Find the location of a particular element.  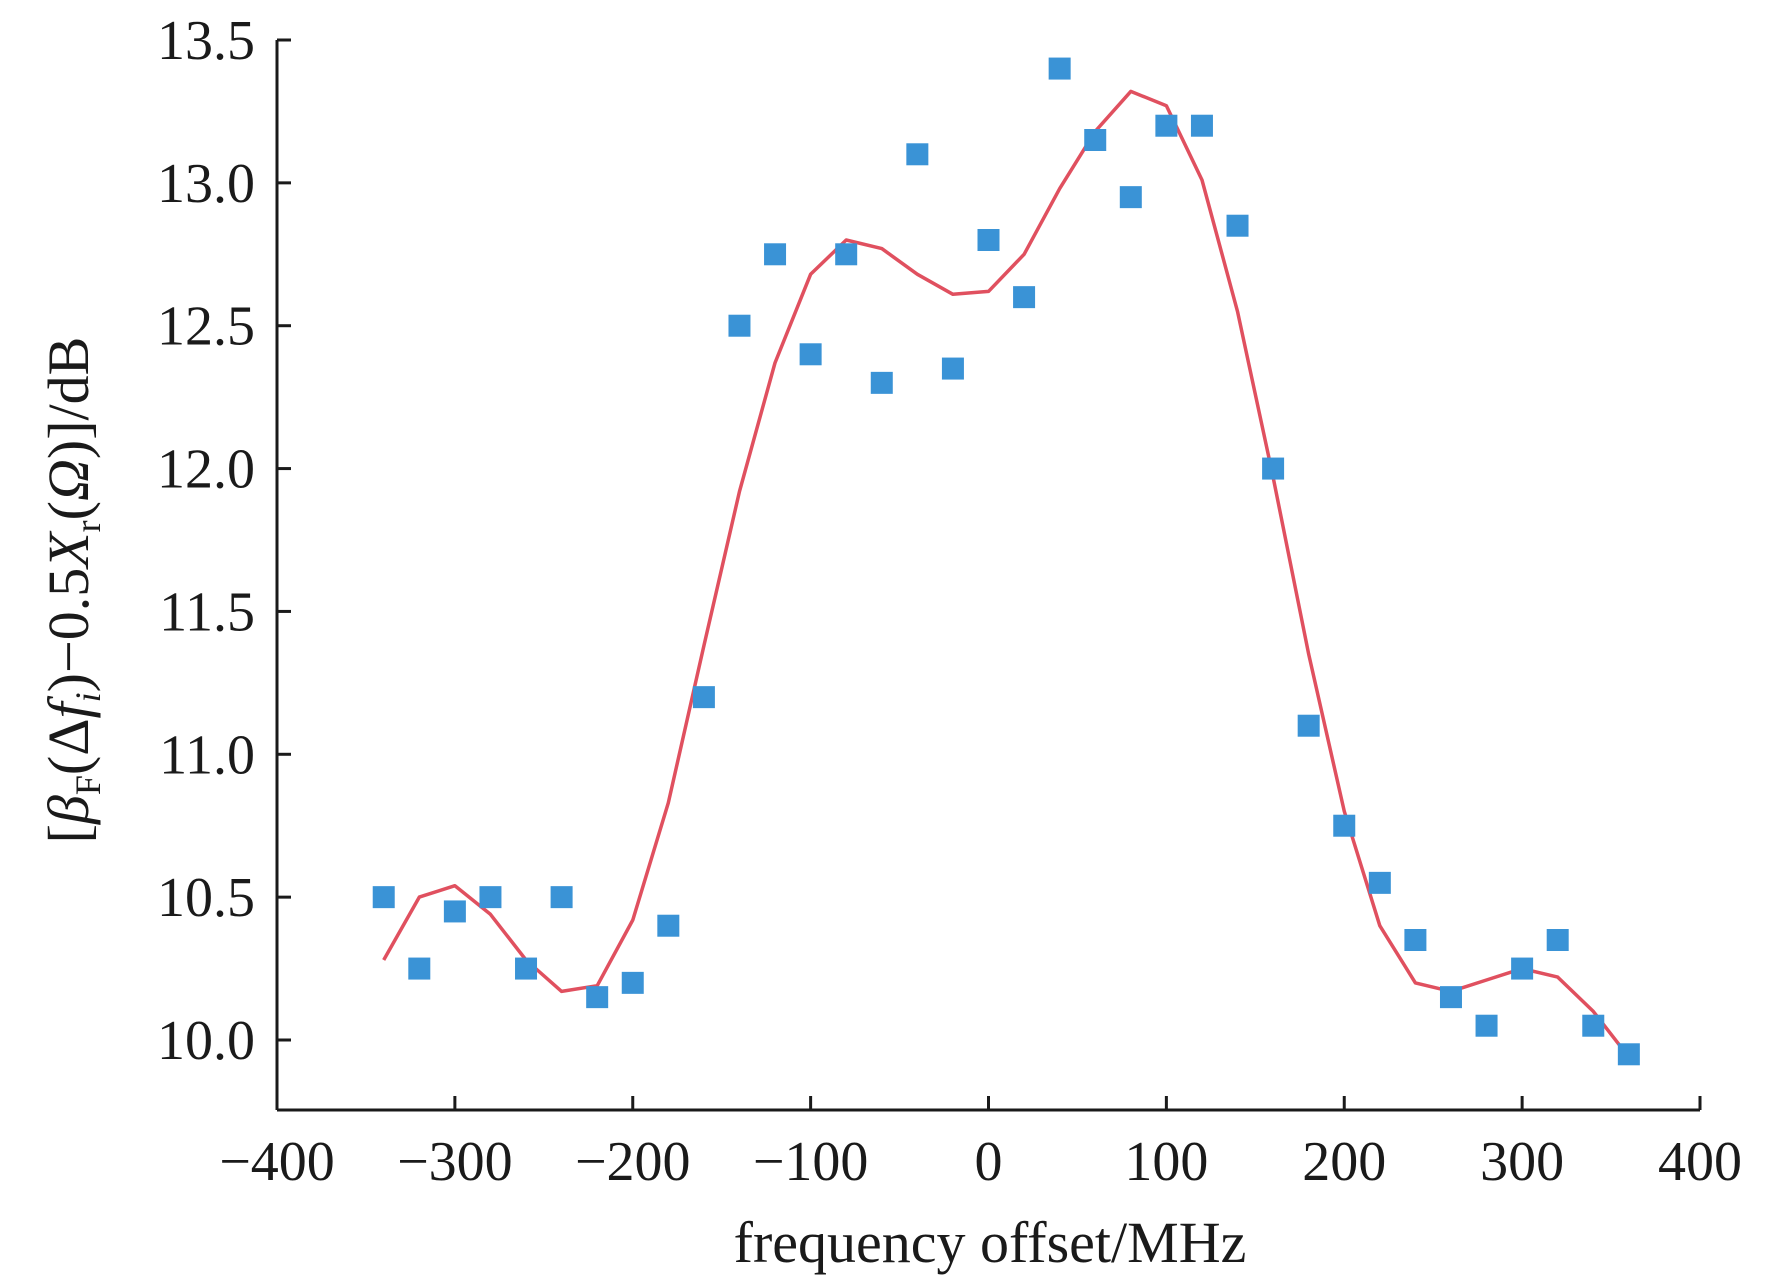

y-label-open-bracket: [ is located at coordinates (68, 833).